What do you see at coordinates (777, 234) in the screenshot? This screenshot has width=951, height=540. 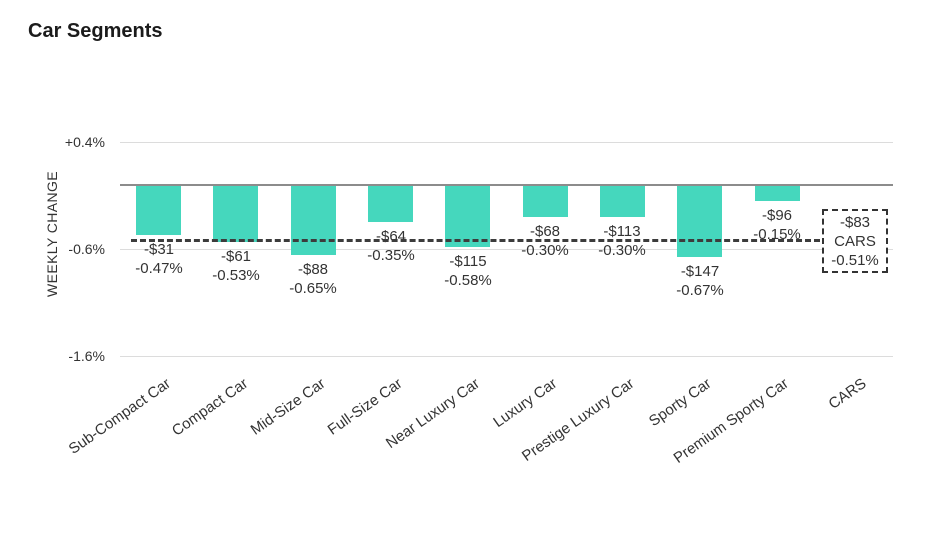 I see `bar-percent-value: -0.15%` at bounding box center [777, 234].